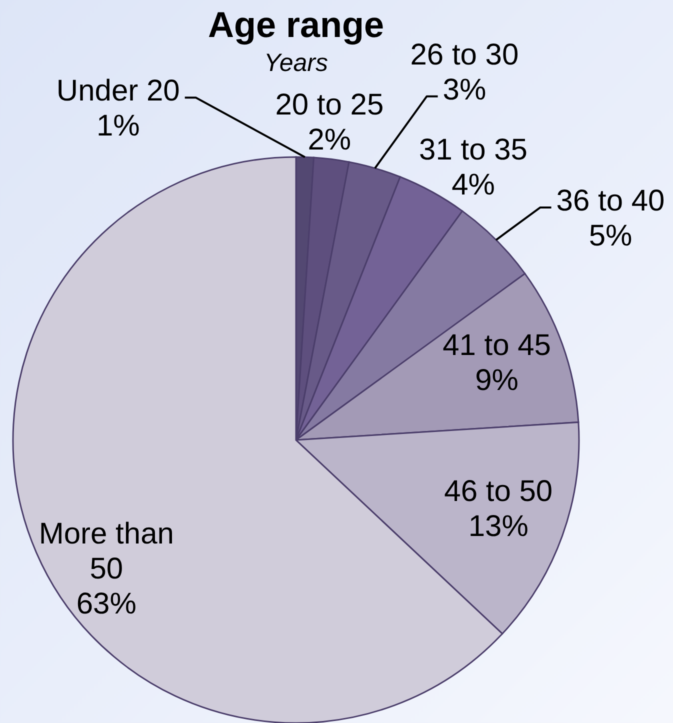 This screenshot has width=673, height=723. Describe the element at coordinates (464, 55) in the screenshot. I see `slice-label: 26 to 30` at that location.